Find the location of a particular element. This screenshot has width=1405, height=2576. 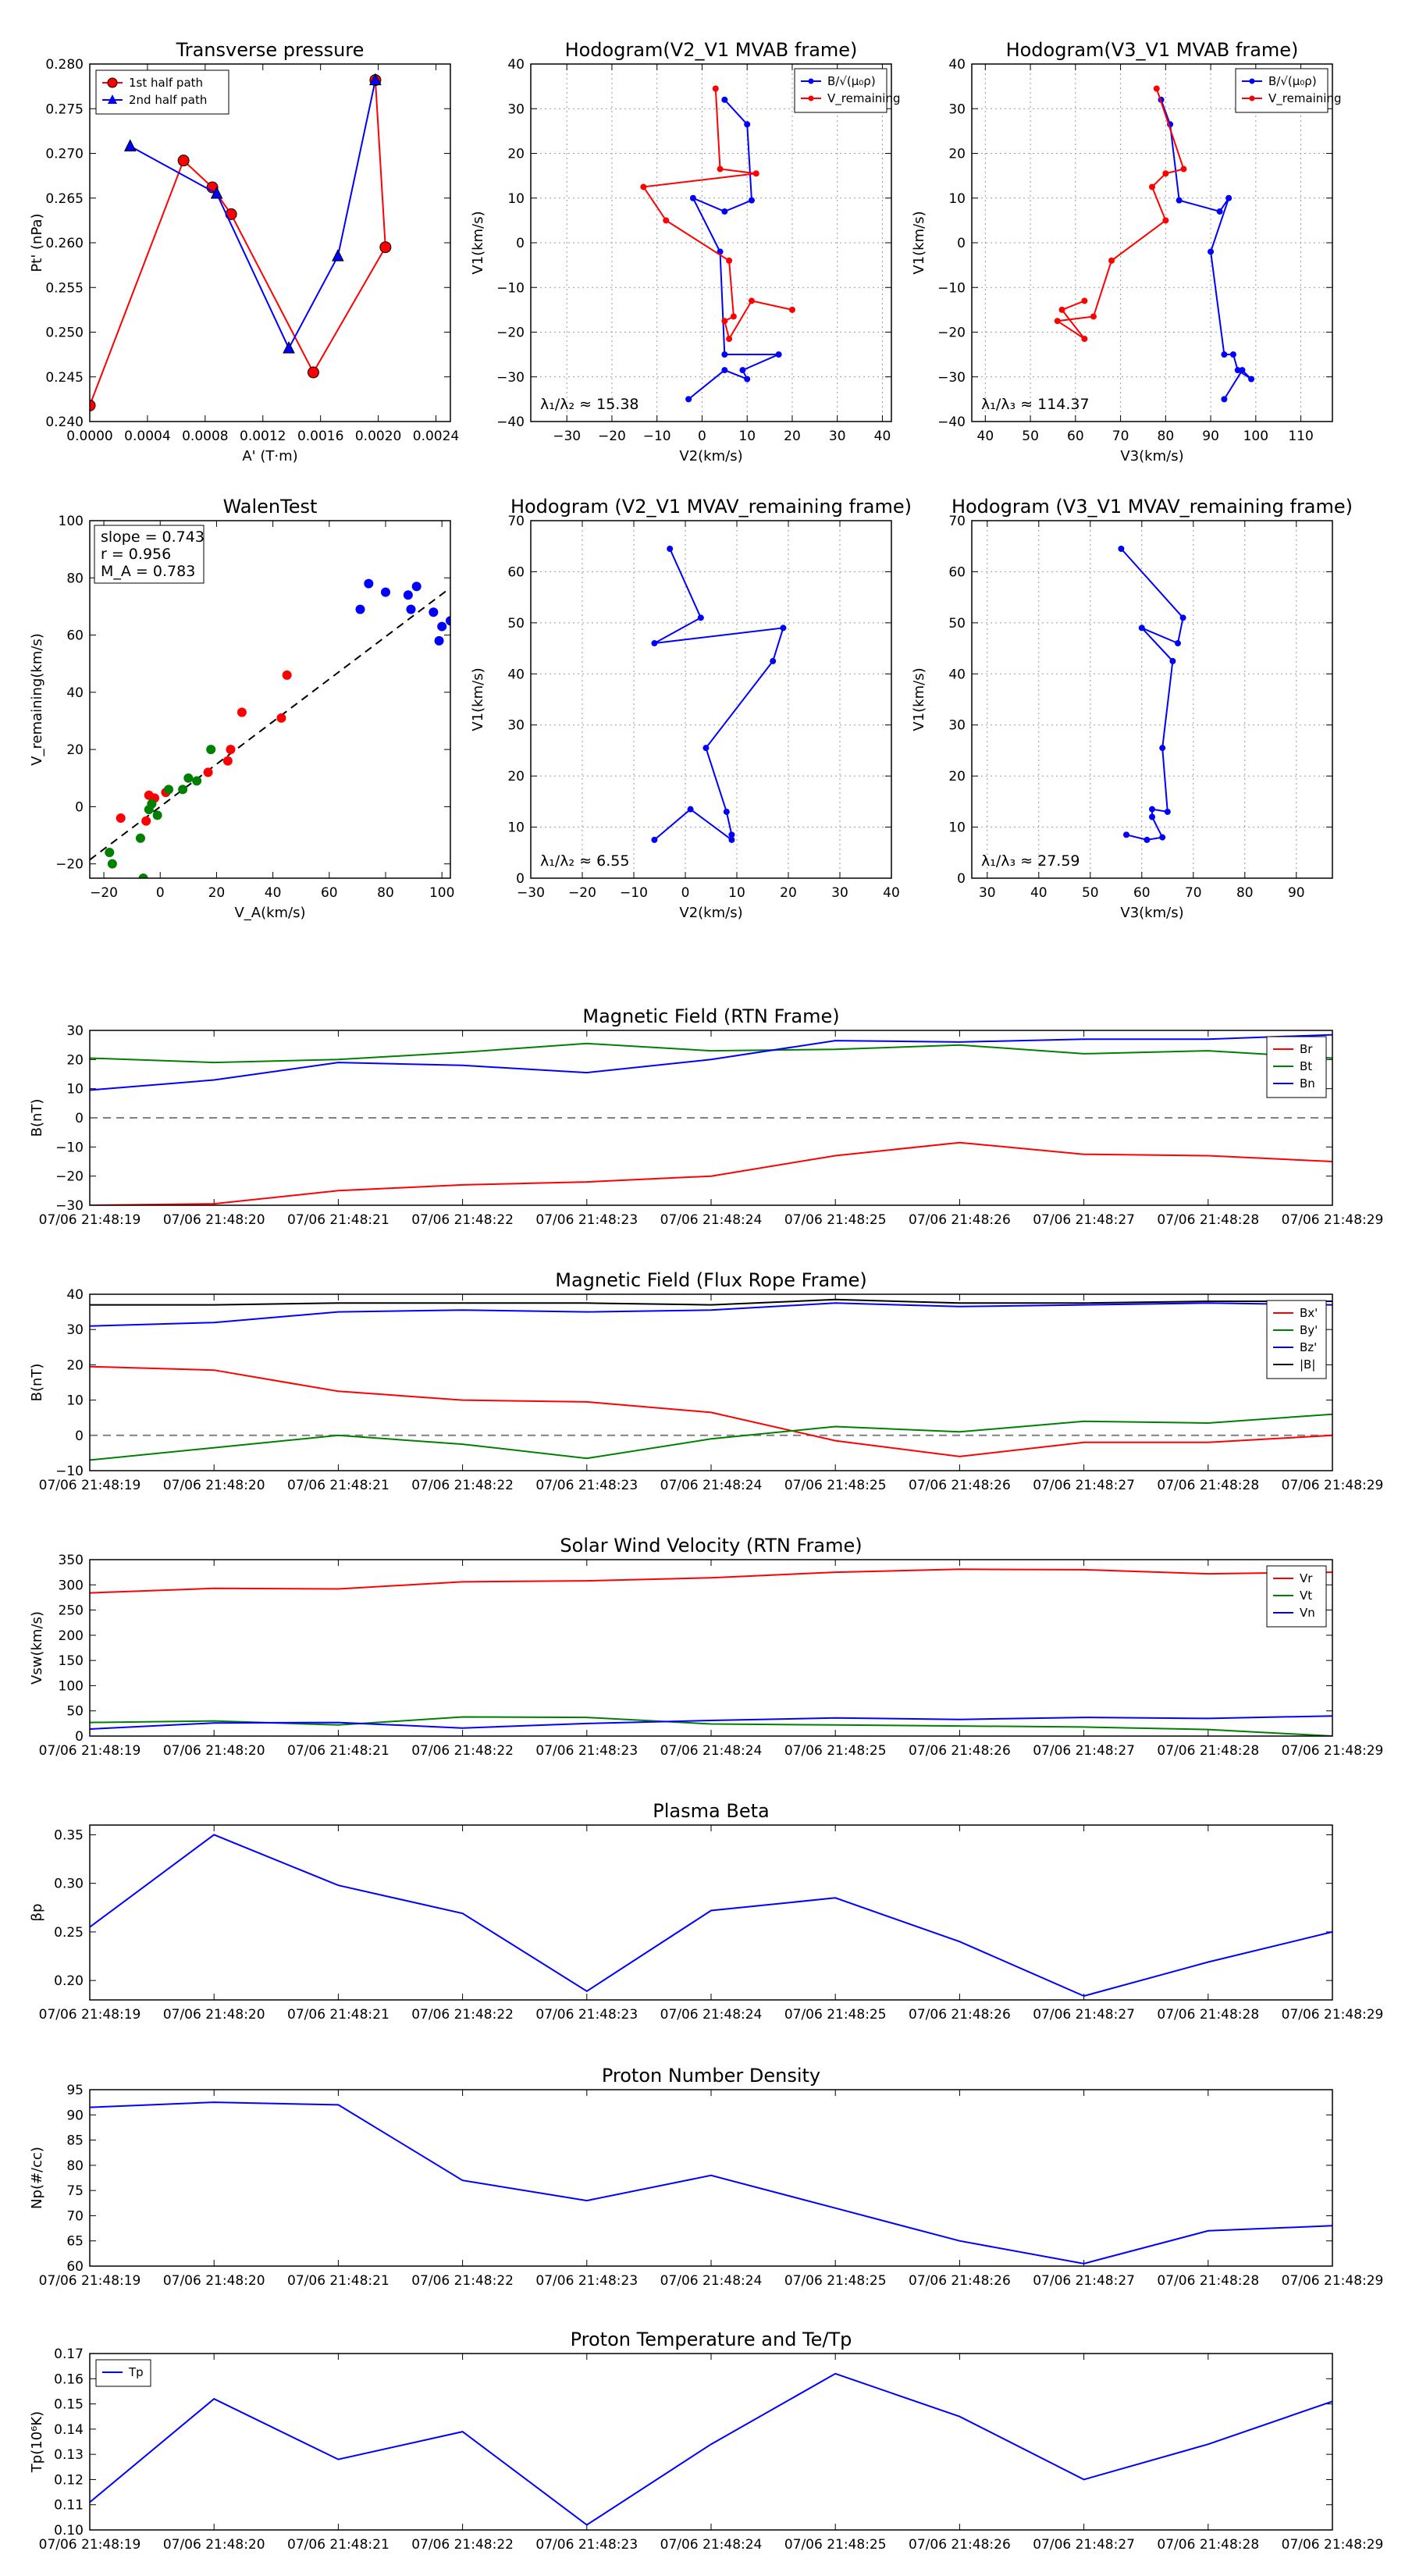

series-line-2nd half path is located at coordinates (253, 215).